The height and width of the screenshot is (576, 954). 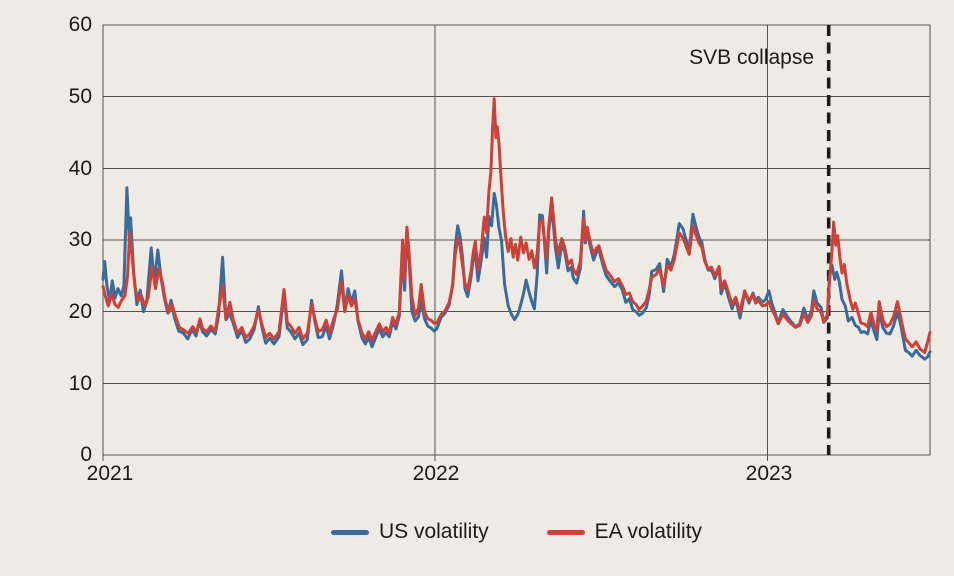 What do you see at coordinates (751, 57) in the screenshot?
I see `svb-collapse-annotation: SVB collapse` at bounding box center [751, 57].